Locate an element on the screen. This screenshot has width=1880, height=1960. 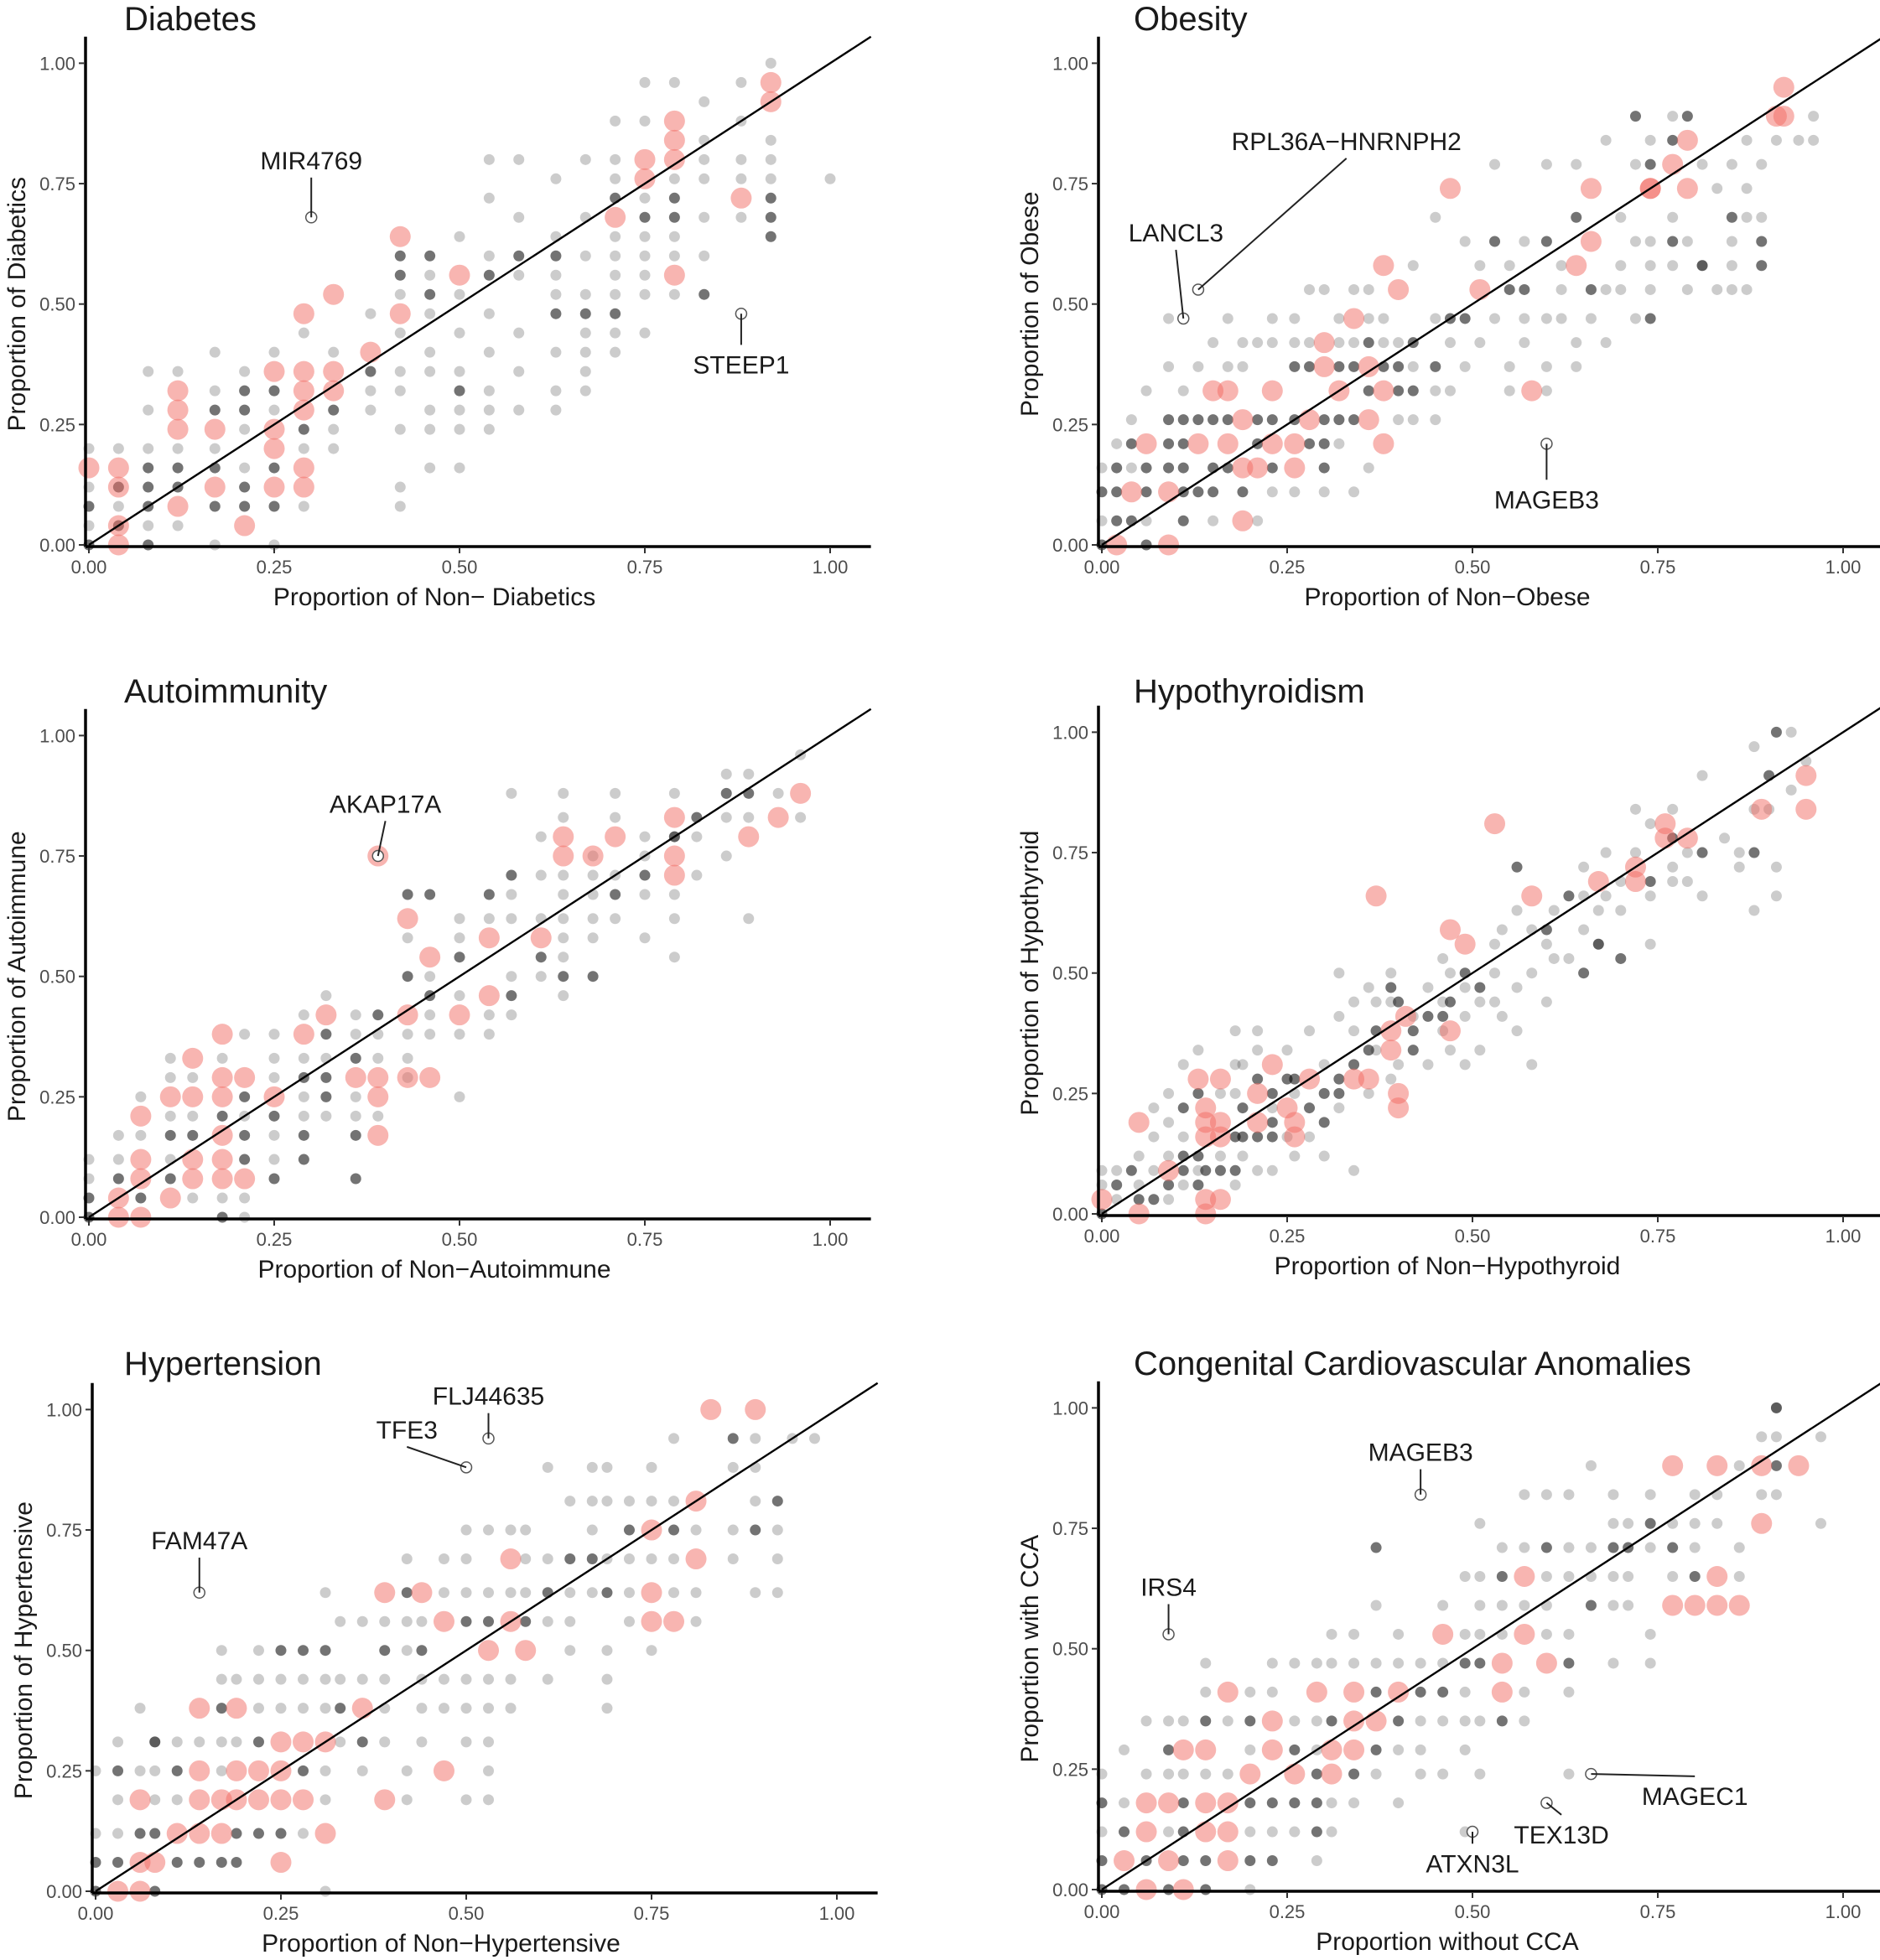
identity-line is located at coordinates (1490, 1636).